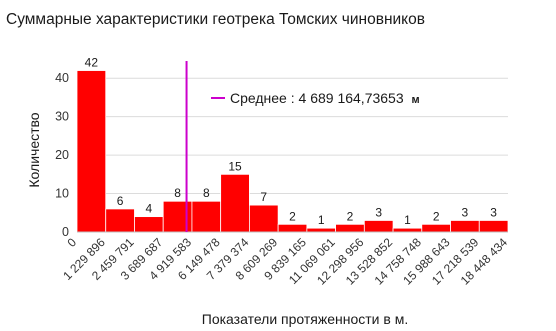  What do you see at coordinates (62, 78) in the screenshot?
I see `y-tick-label: 40` at bounding box center [62, 78].